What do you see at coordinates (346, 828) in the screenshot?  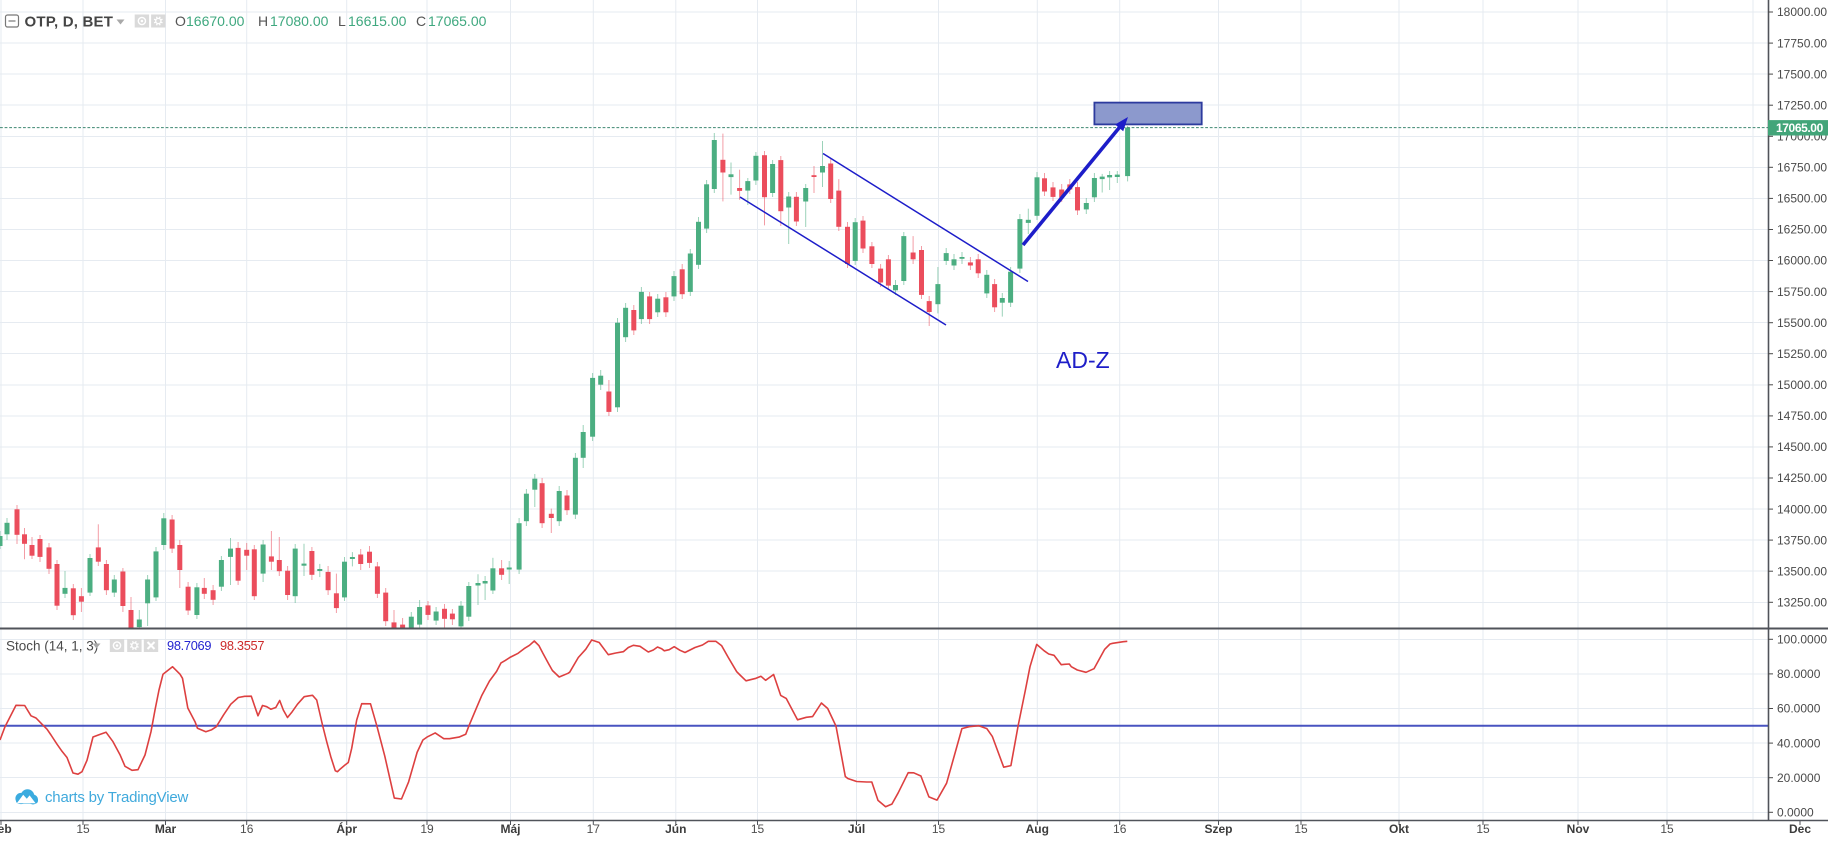 I see `svg-text: Ápr` at bounding box center [346, 828].